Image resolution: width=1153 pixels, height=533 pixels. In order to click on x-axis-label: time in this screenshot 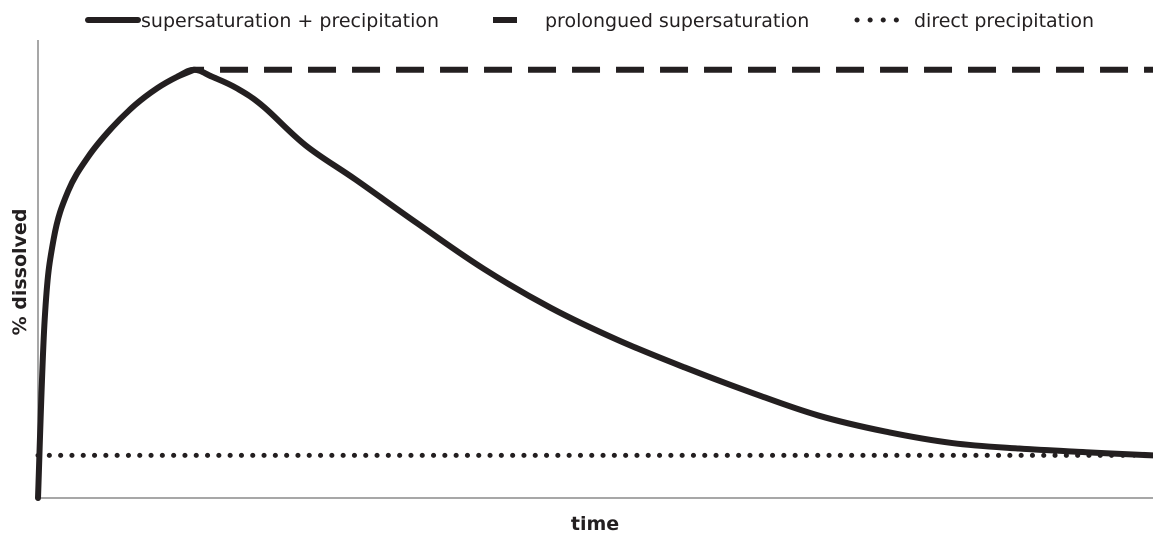, I will do `click(595, 523)`.